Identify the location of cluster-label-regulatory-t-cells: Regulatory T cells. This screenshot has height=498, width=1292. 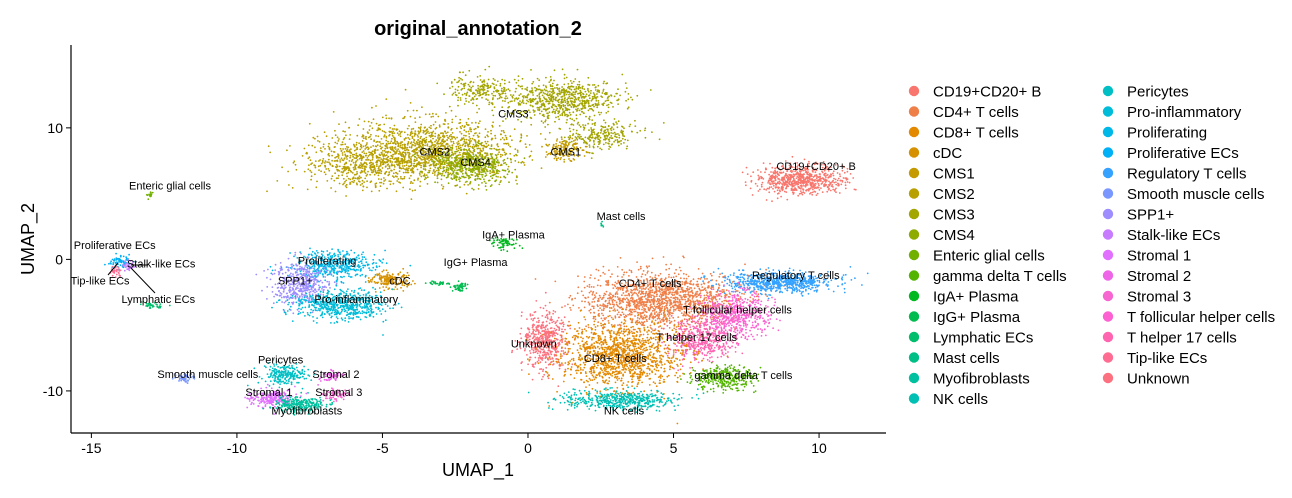
(796, 276).